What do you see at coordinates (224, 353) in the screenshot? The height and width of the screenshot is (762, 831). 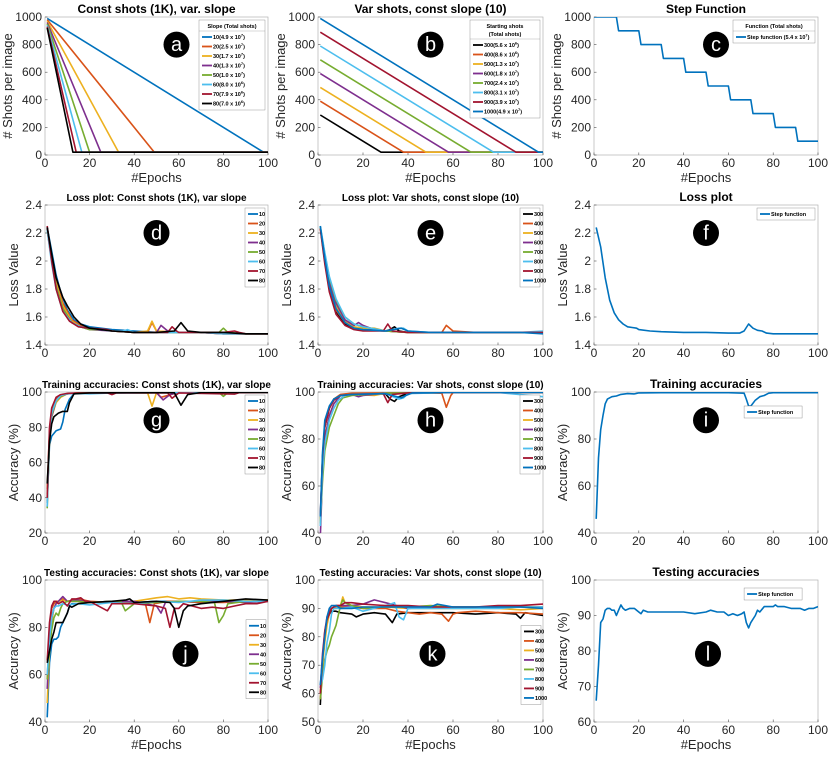 I see `x-tick-label: 80` at bounding box center [224, 353].